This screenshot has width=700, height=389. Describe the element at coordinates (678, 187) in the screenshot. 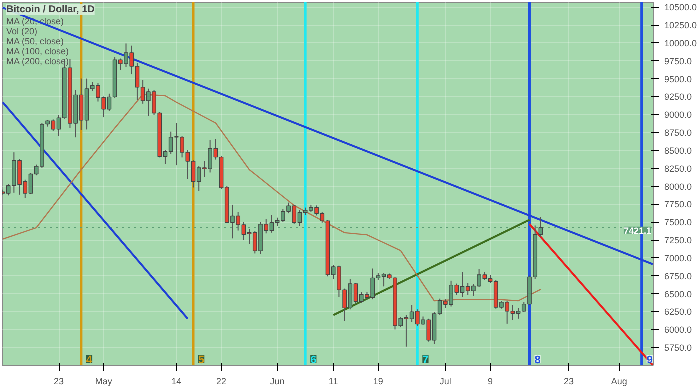

I see `y-tick-label: 8000.0` at that location.